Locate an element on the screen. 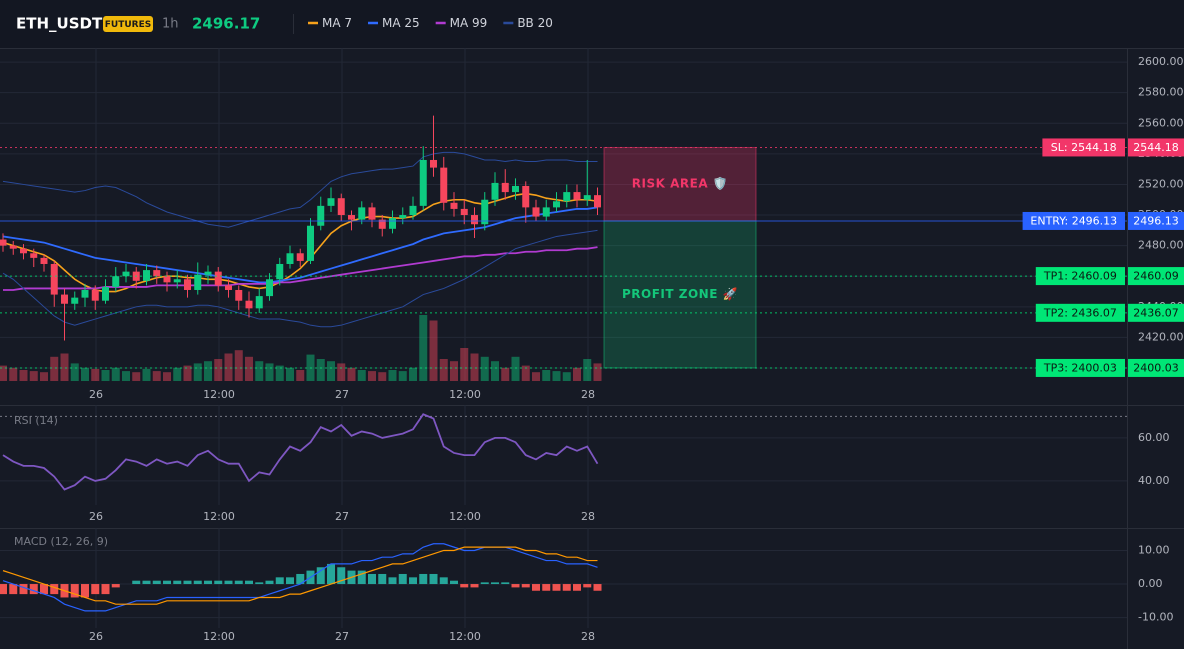 This screenshot has width=1184, height=649. macd-line is located at coordinates (300, 575).